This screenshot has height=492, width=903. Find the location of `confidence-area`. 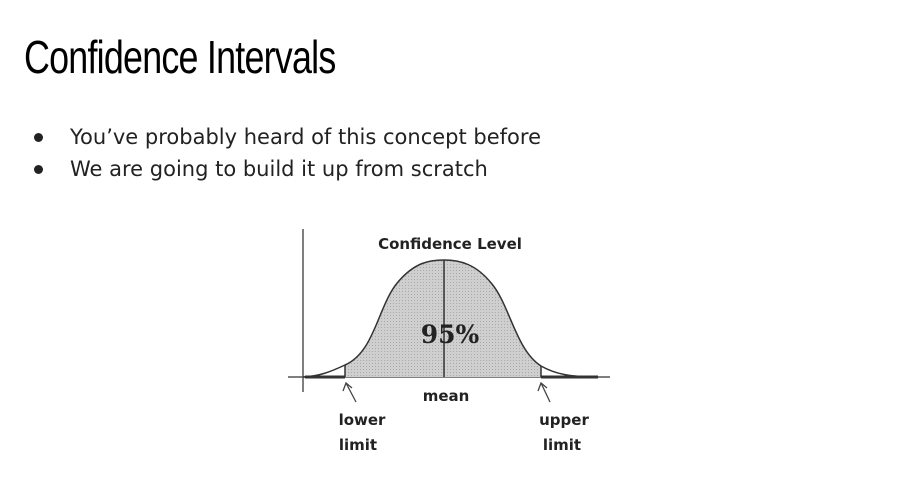

confidence-area is located at coordinates (443, 318).